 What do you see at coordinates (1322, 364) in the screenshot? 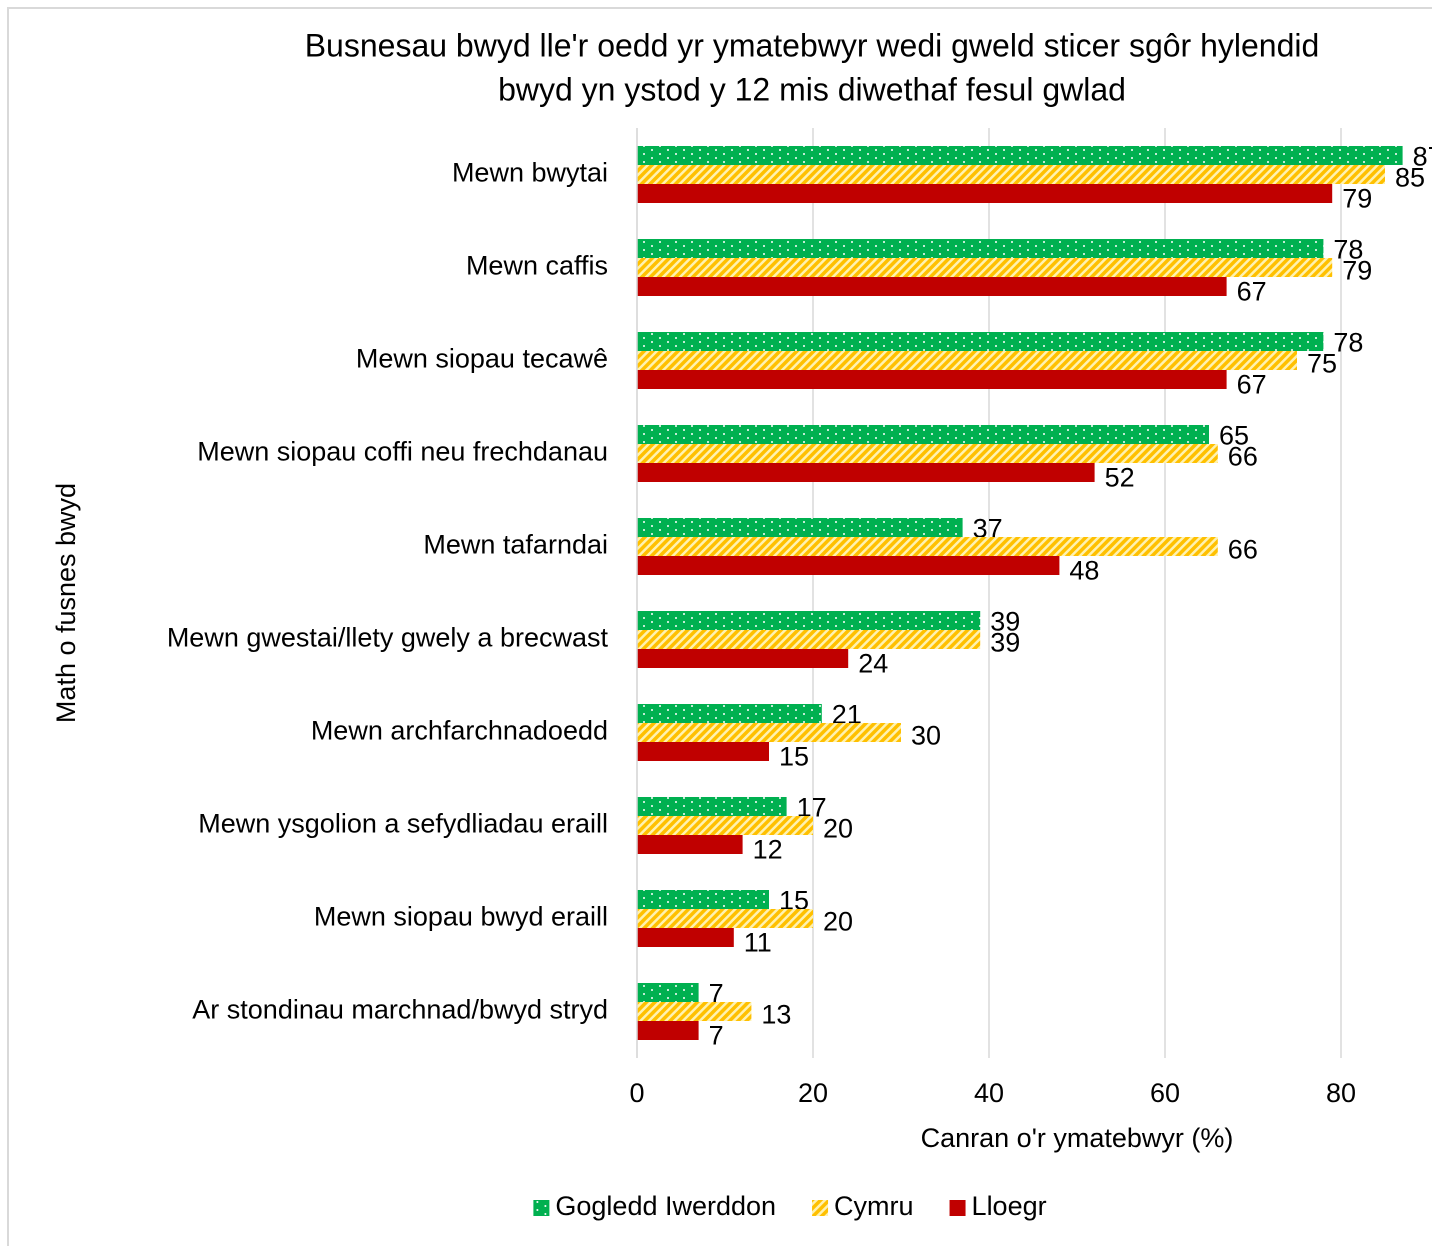
I see `value-label: 75` at bounding box center [1322, 364].